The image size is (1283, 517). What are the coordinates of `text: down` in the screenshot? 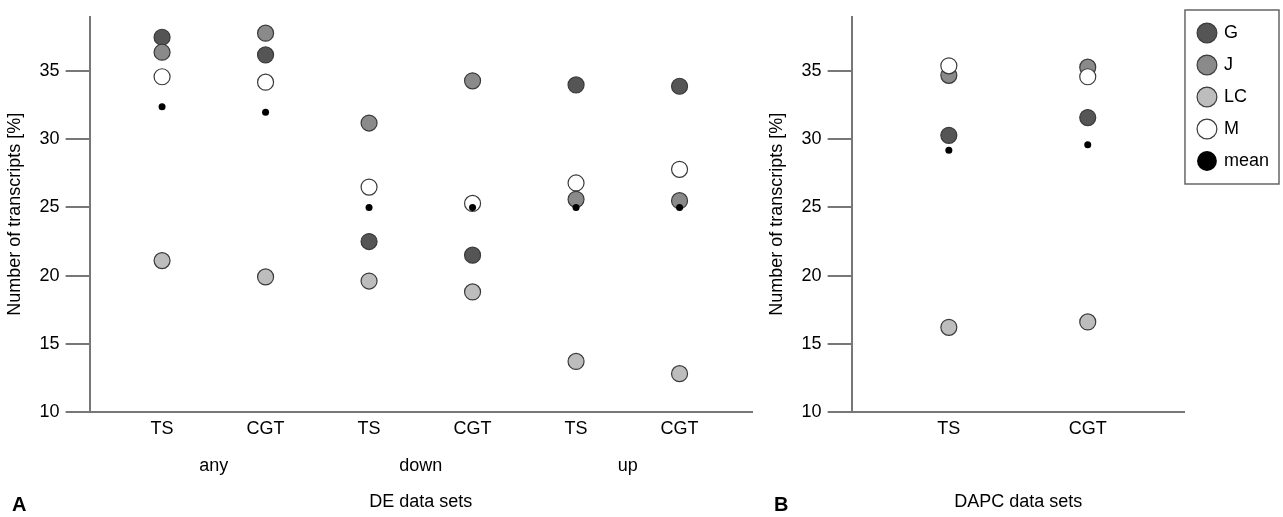 It's located at (421, 464).